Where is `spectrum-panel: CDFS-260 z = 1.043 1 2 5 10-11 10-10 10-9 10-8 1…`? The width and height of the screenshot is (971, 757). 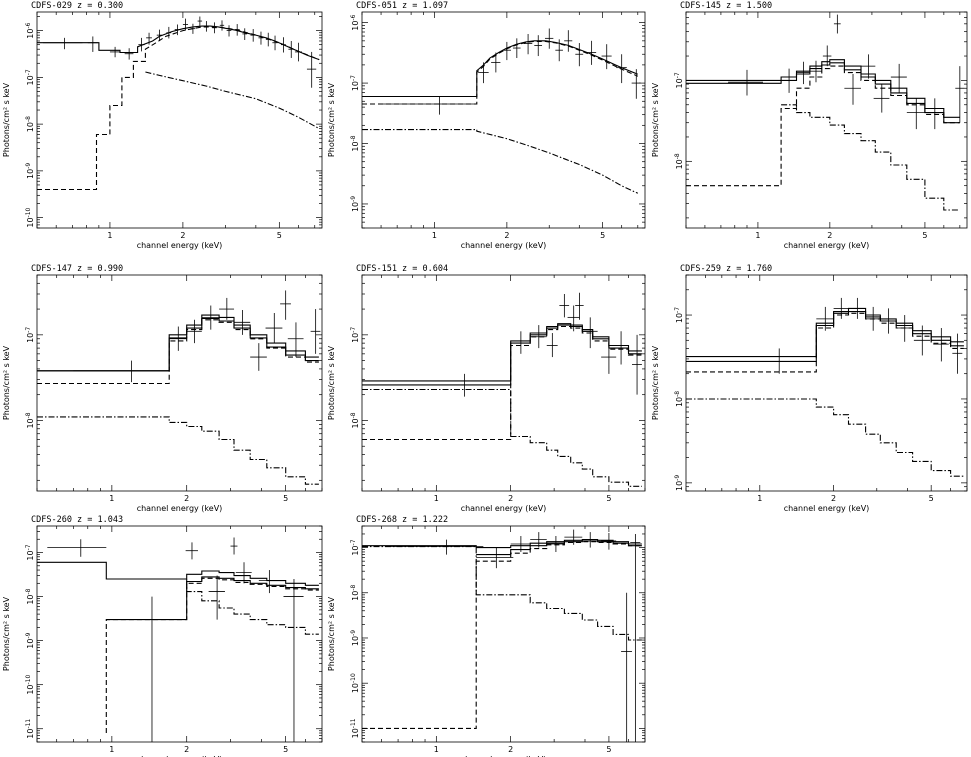
spectrum-panel: CDFS-260 z = 1.043 1 2 5 10-11 10-10 10-9 10-8 1… is located at coordinates (162, 636).